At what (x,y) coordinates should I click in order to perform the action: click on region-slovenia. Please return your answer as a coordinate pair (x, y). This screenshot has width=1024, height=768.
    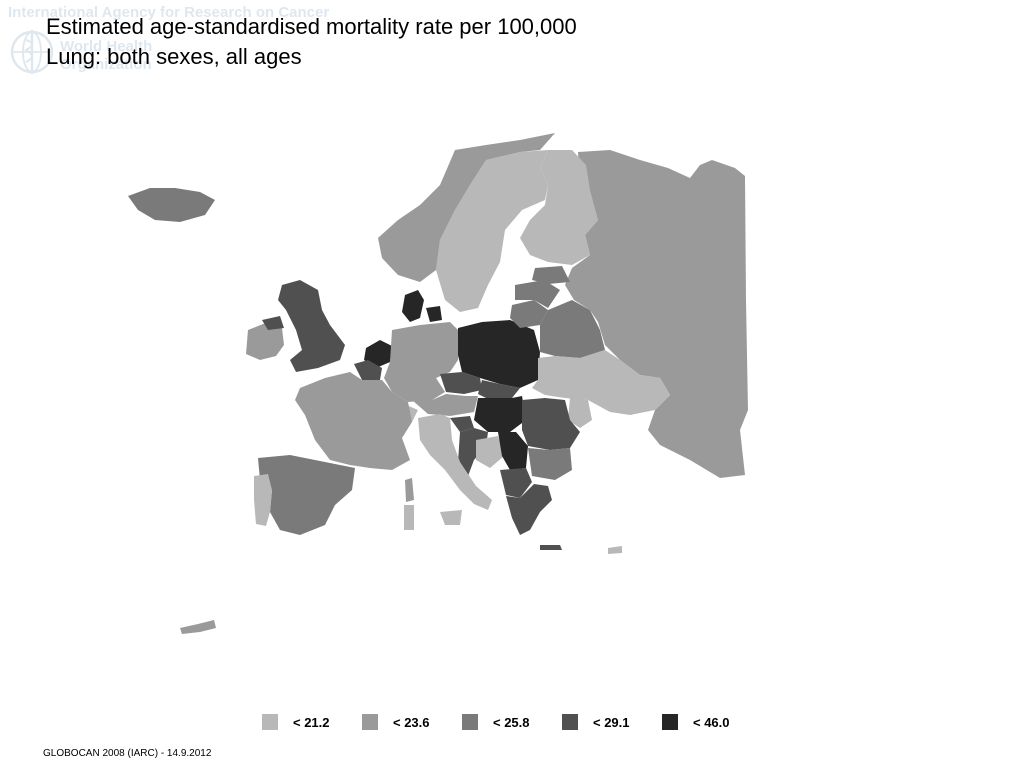
    Looking at the image, I should click on (462, 424).